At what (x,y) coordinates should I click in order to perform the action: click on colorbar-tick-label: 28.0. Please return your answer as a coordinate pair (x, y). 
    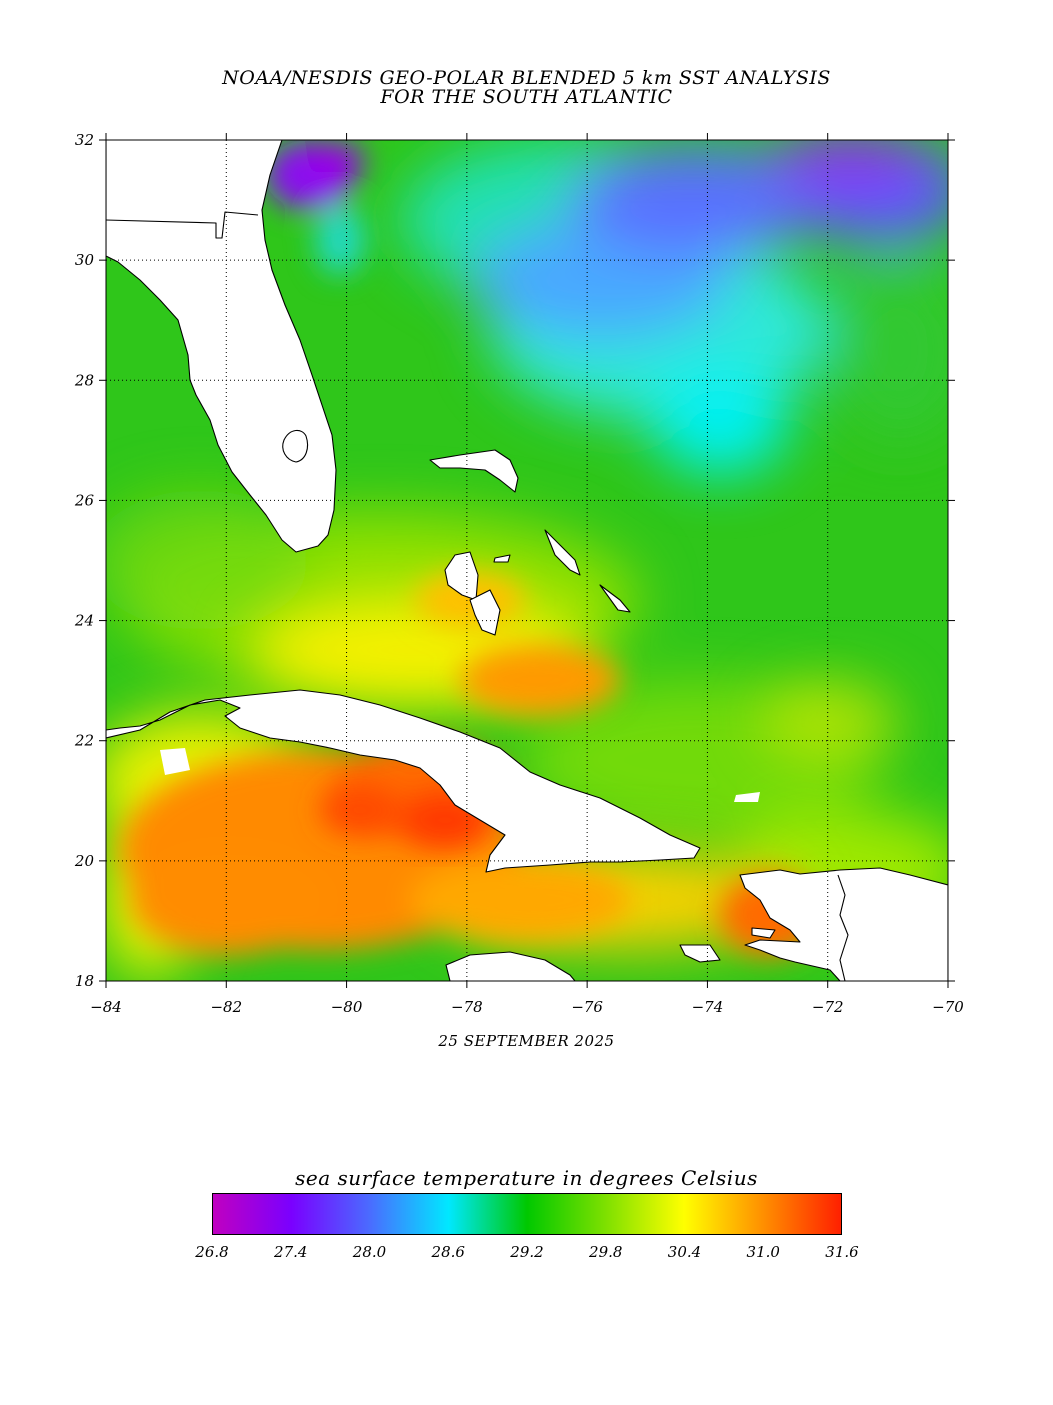
    Looking at the image, I should click on (369, 1252).